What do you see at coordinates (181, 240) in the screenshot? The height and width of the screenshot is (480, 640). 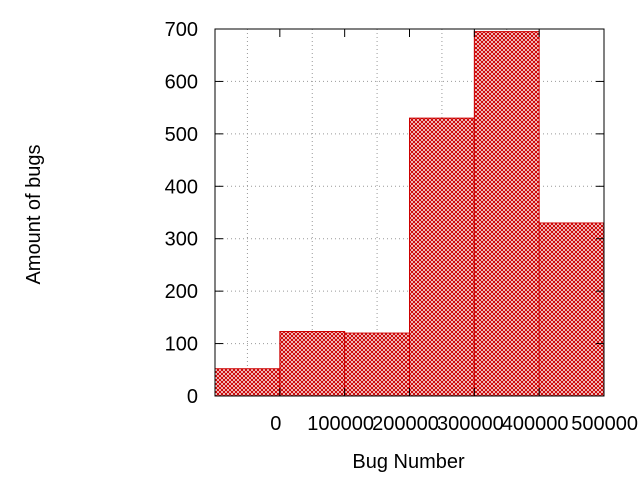 I see `y-tick-label: 300` at bounding box center [181, 240].